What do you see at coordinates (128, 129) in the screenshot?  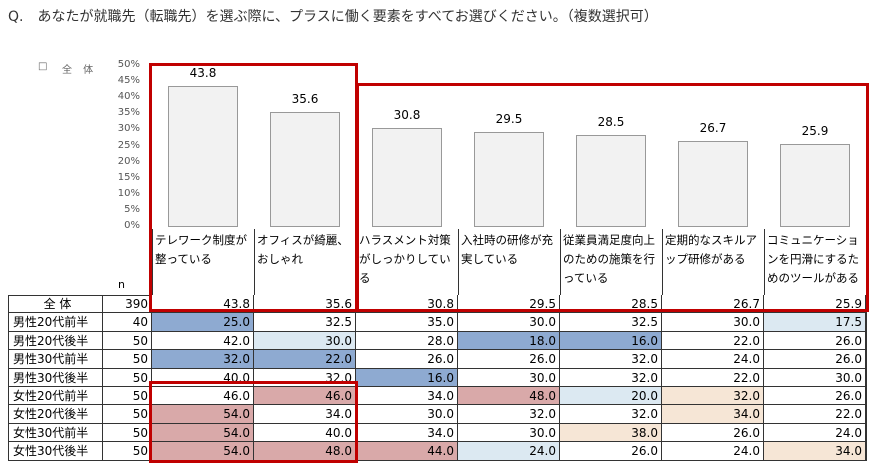 I see `y-tick-label: 30%` at bounding box center [128, 129].